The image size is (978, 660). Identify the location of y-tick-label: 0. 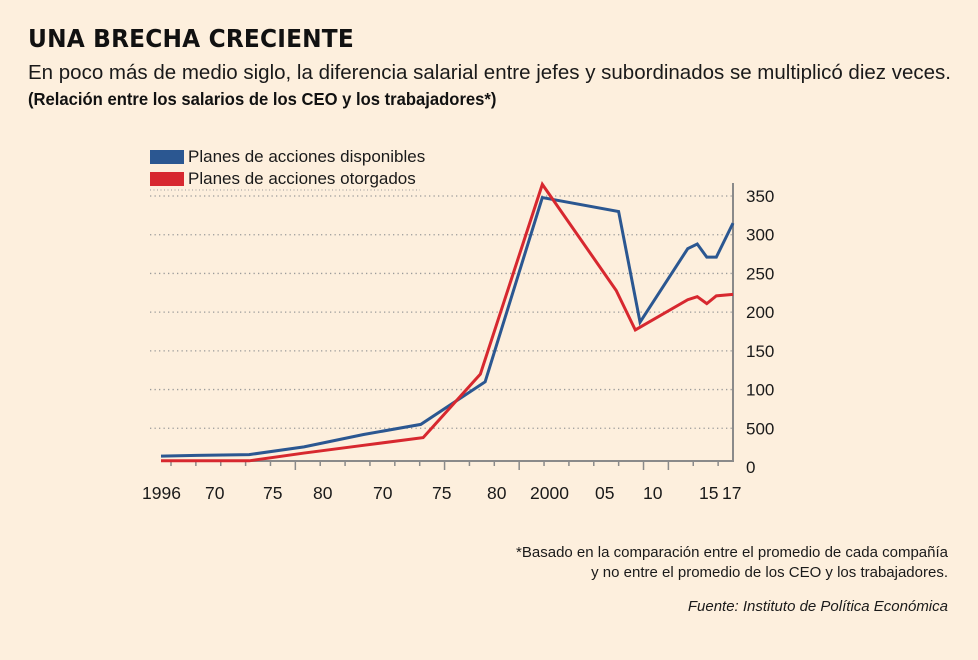
(750, 467).